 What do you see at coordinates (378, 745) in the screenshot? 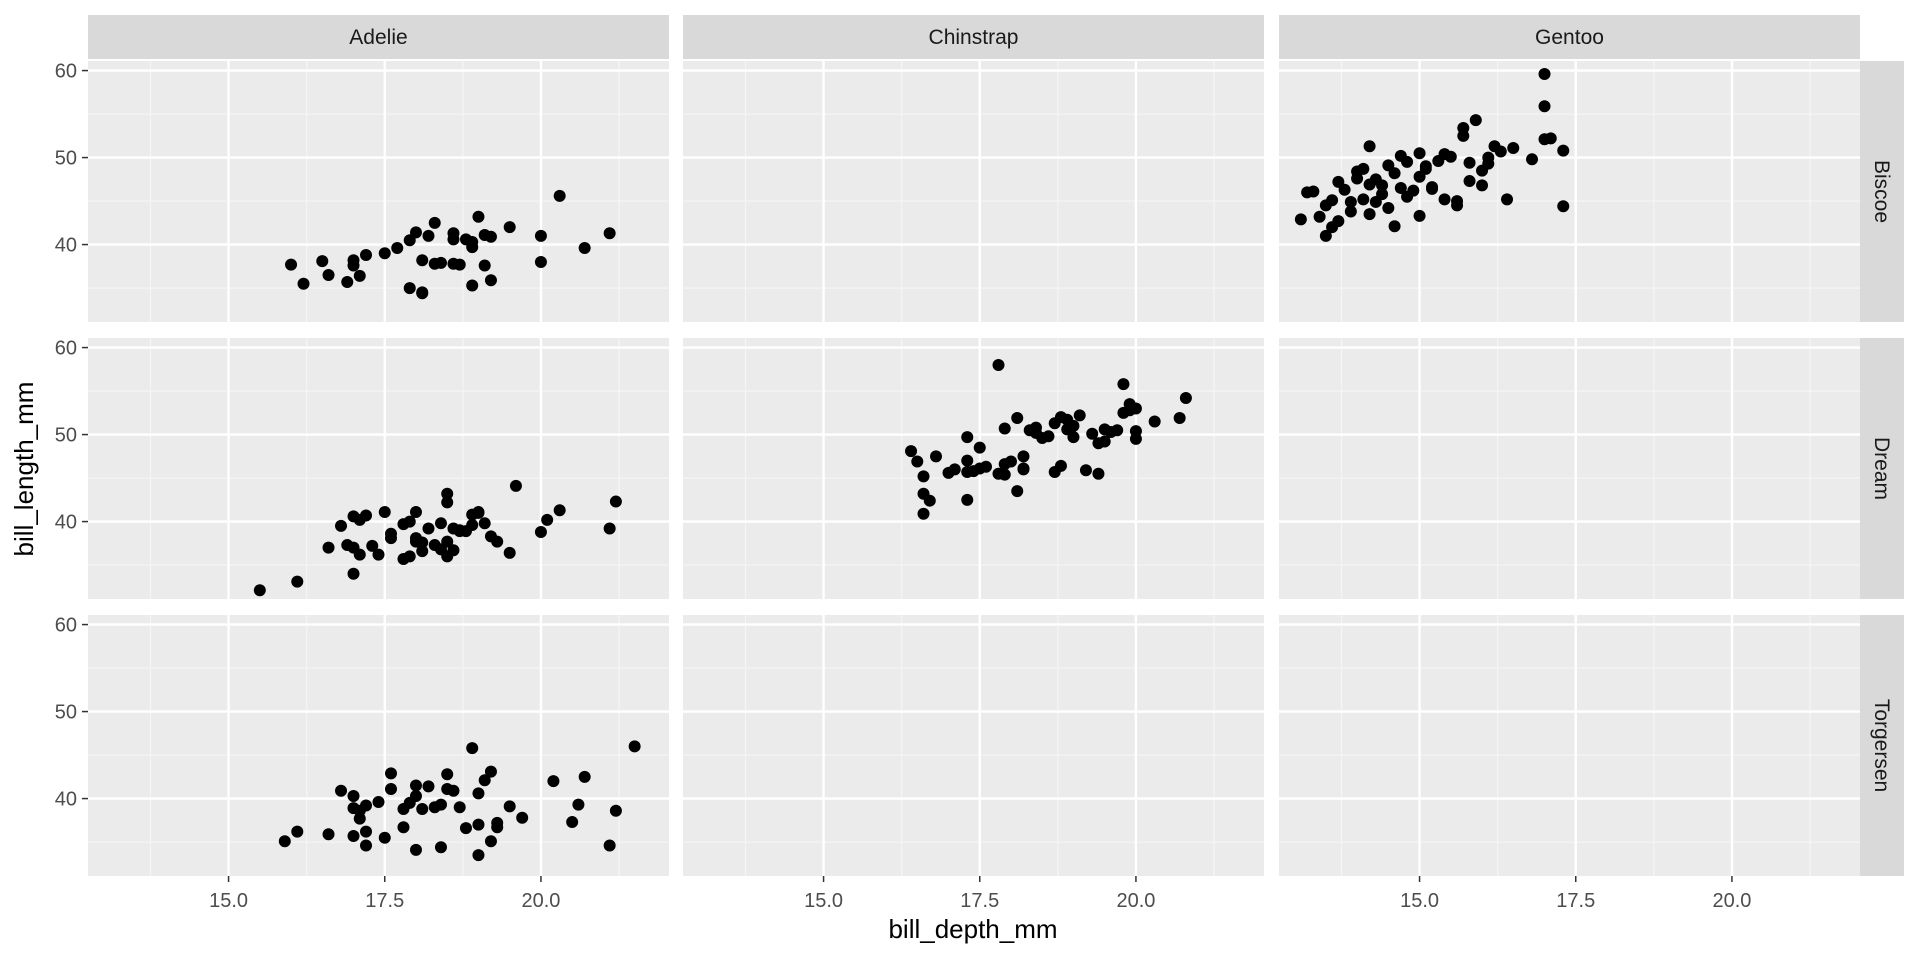
I see `panel-adelie-torgersen` at bounding box center [378, 745].